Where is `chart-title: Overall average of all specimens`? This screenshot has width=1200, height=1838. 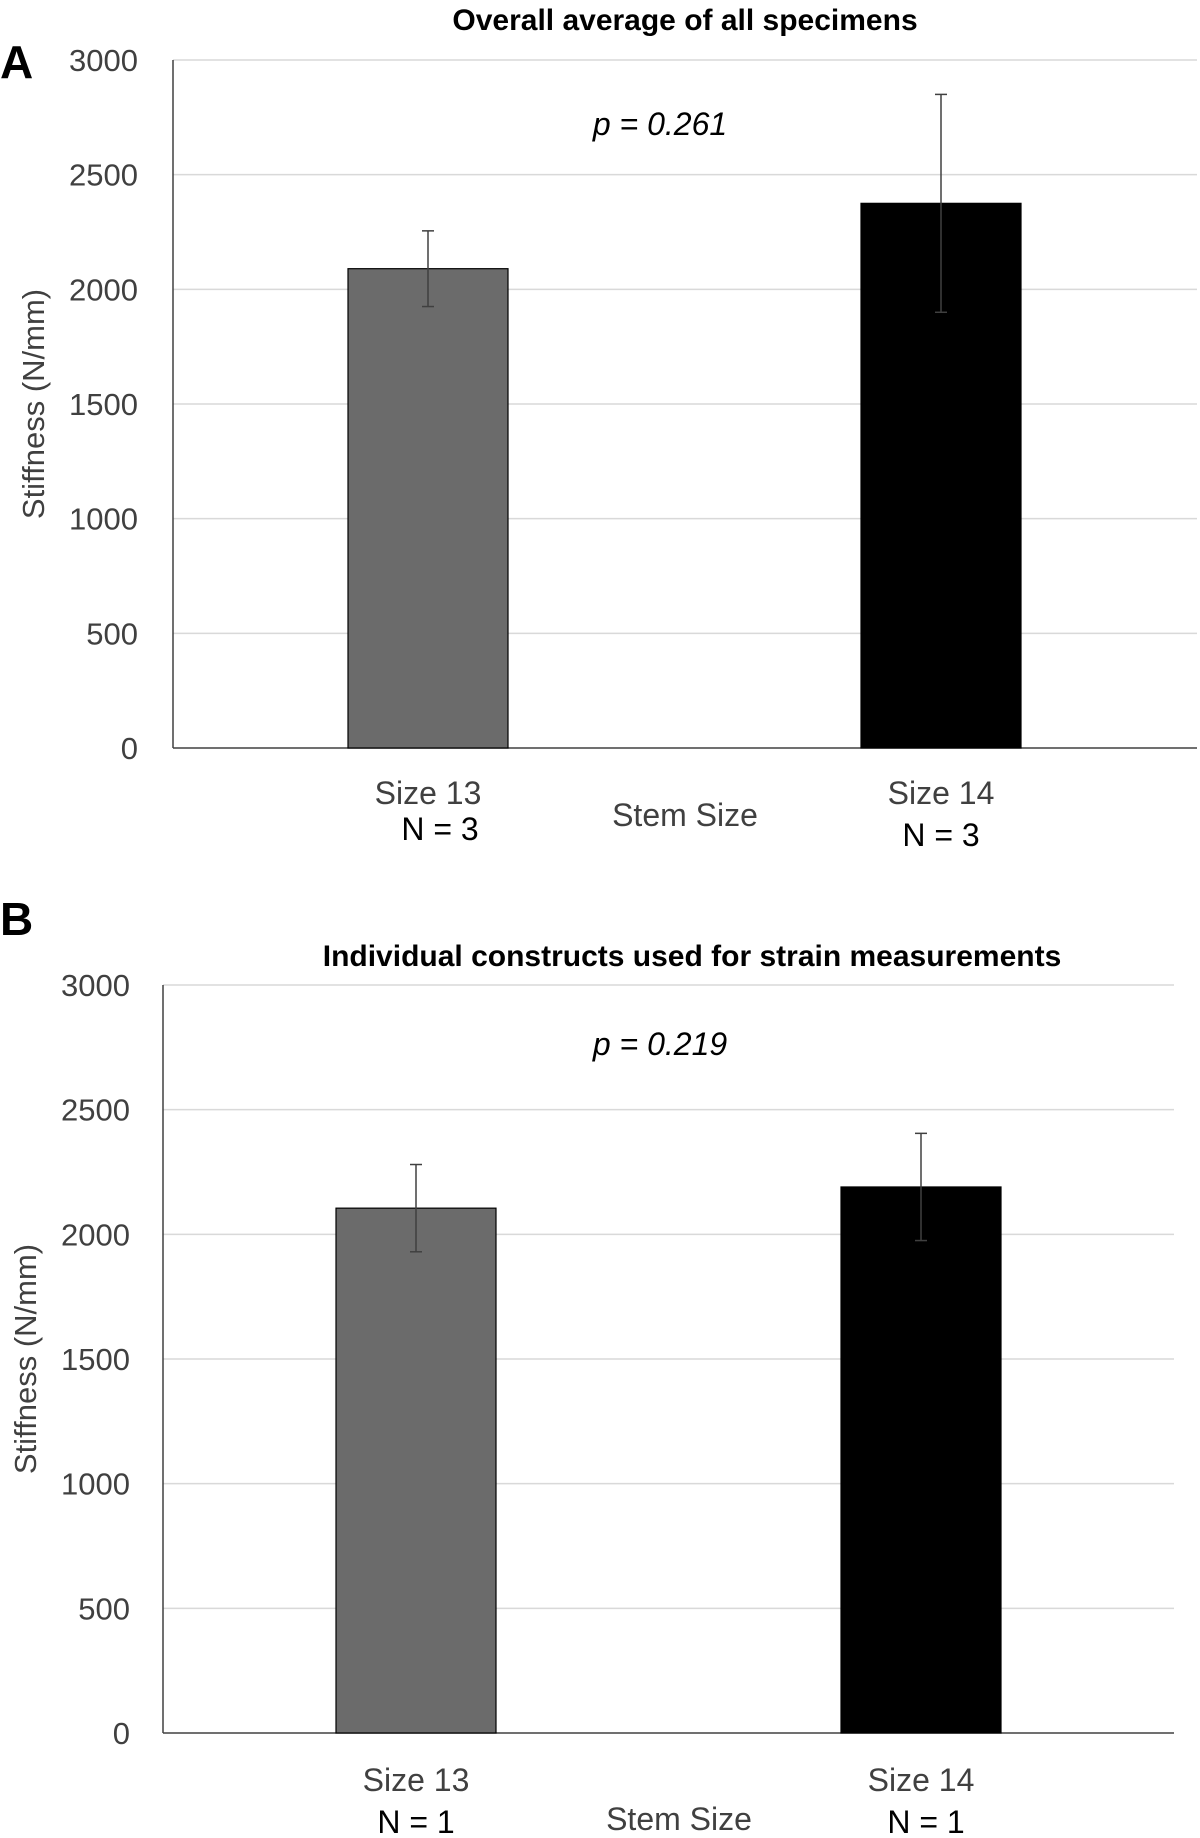
chart-title: Overall average of all specimens is located at coordinates (684, 20).